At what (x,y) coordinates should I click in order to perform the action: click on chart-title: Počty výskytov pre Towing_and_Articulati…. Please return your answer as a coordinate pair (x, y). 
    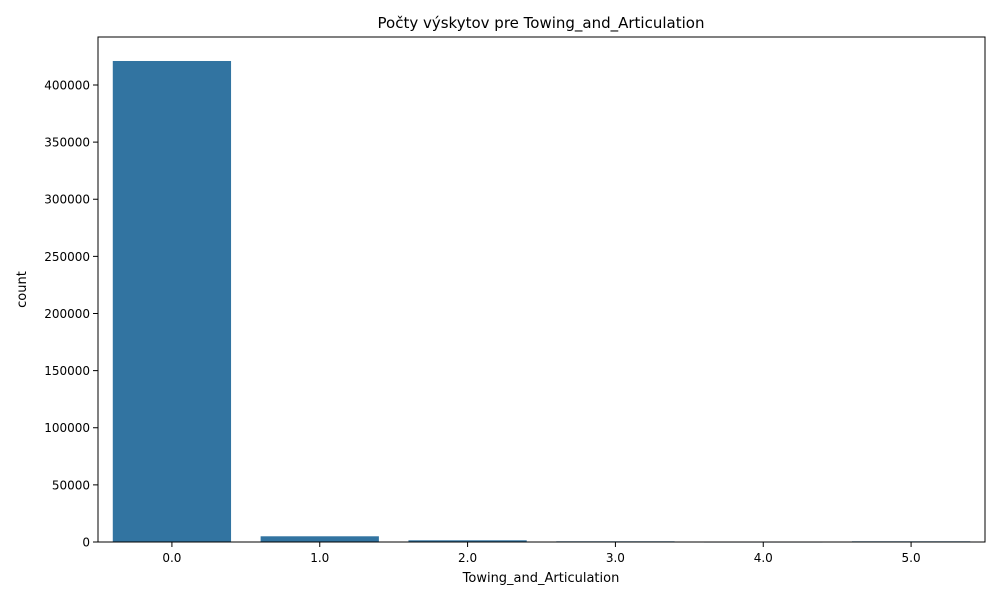
    Looking at the image, I should click on (541, 23).